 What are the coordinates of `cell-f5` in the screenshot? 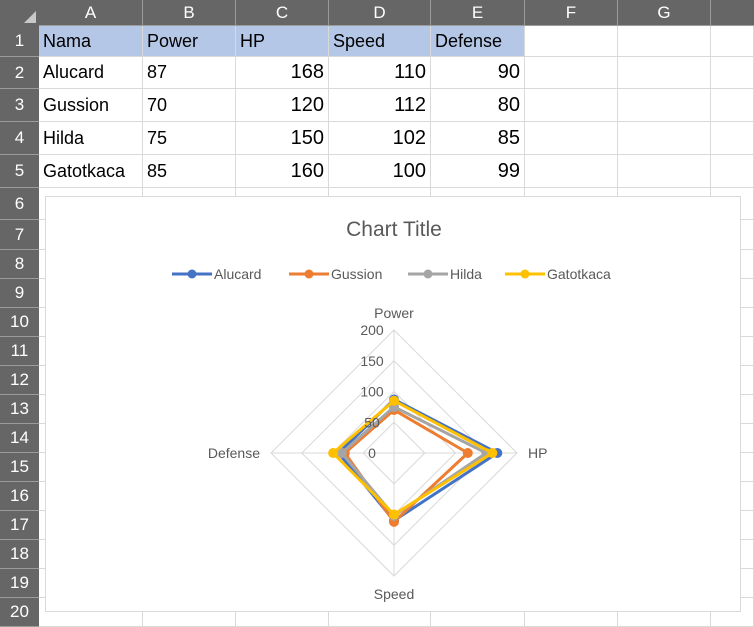 It's located at (571, 171).